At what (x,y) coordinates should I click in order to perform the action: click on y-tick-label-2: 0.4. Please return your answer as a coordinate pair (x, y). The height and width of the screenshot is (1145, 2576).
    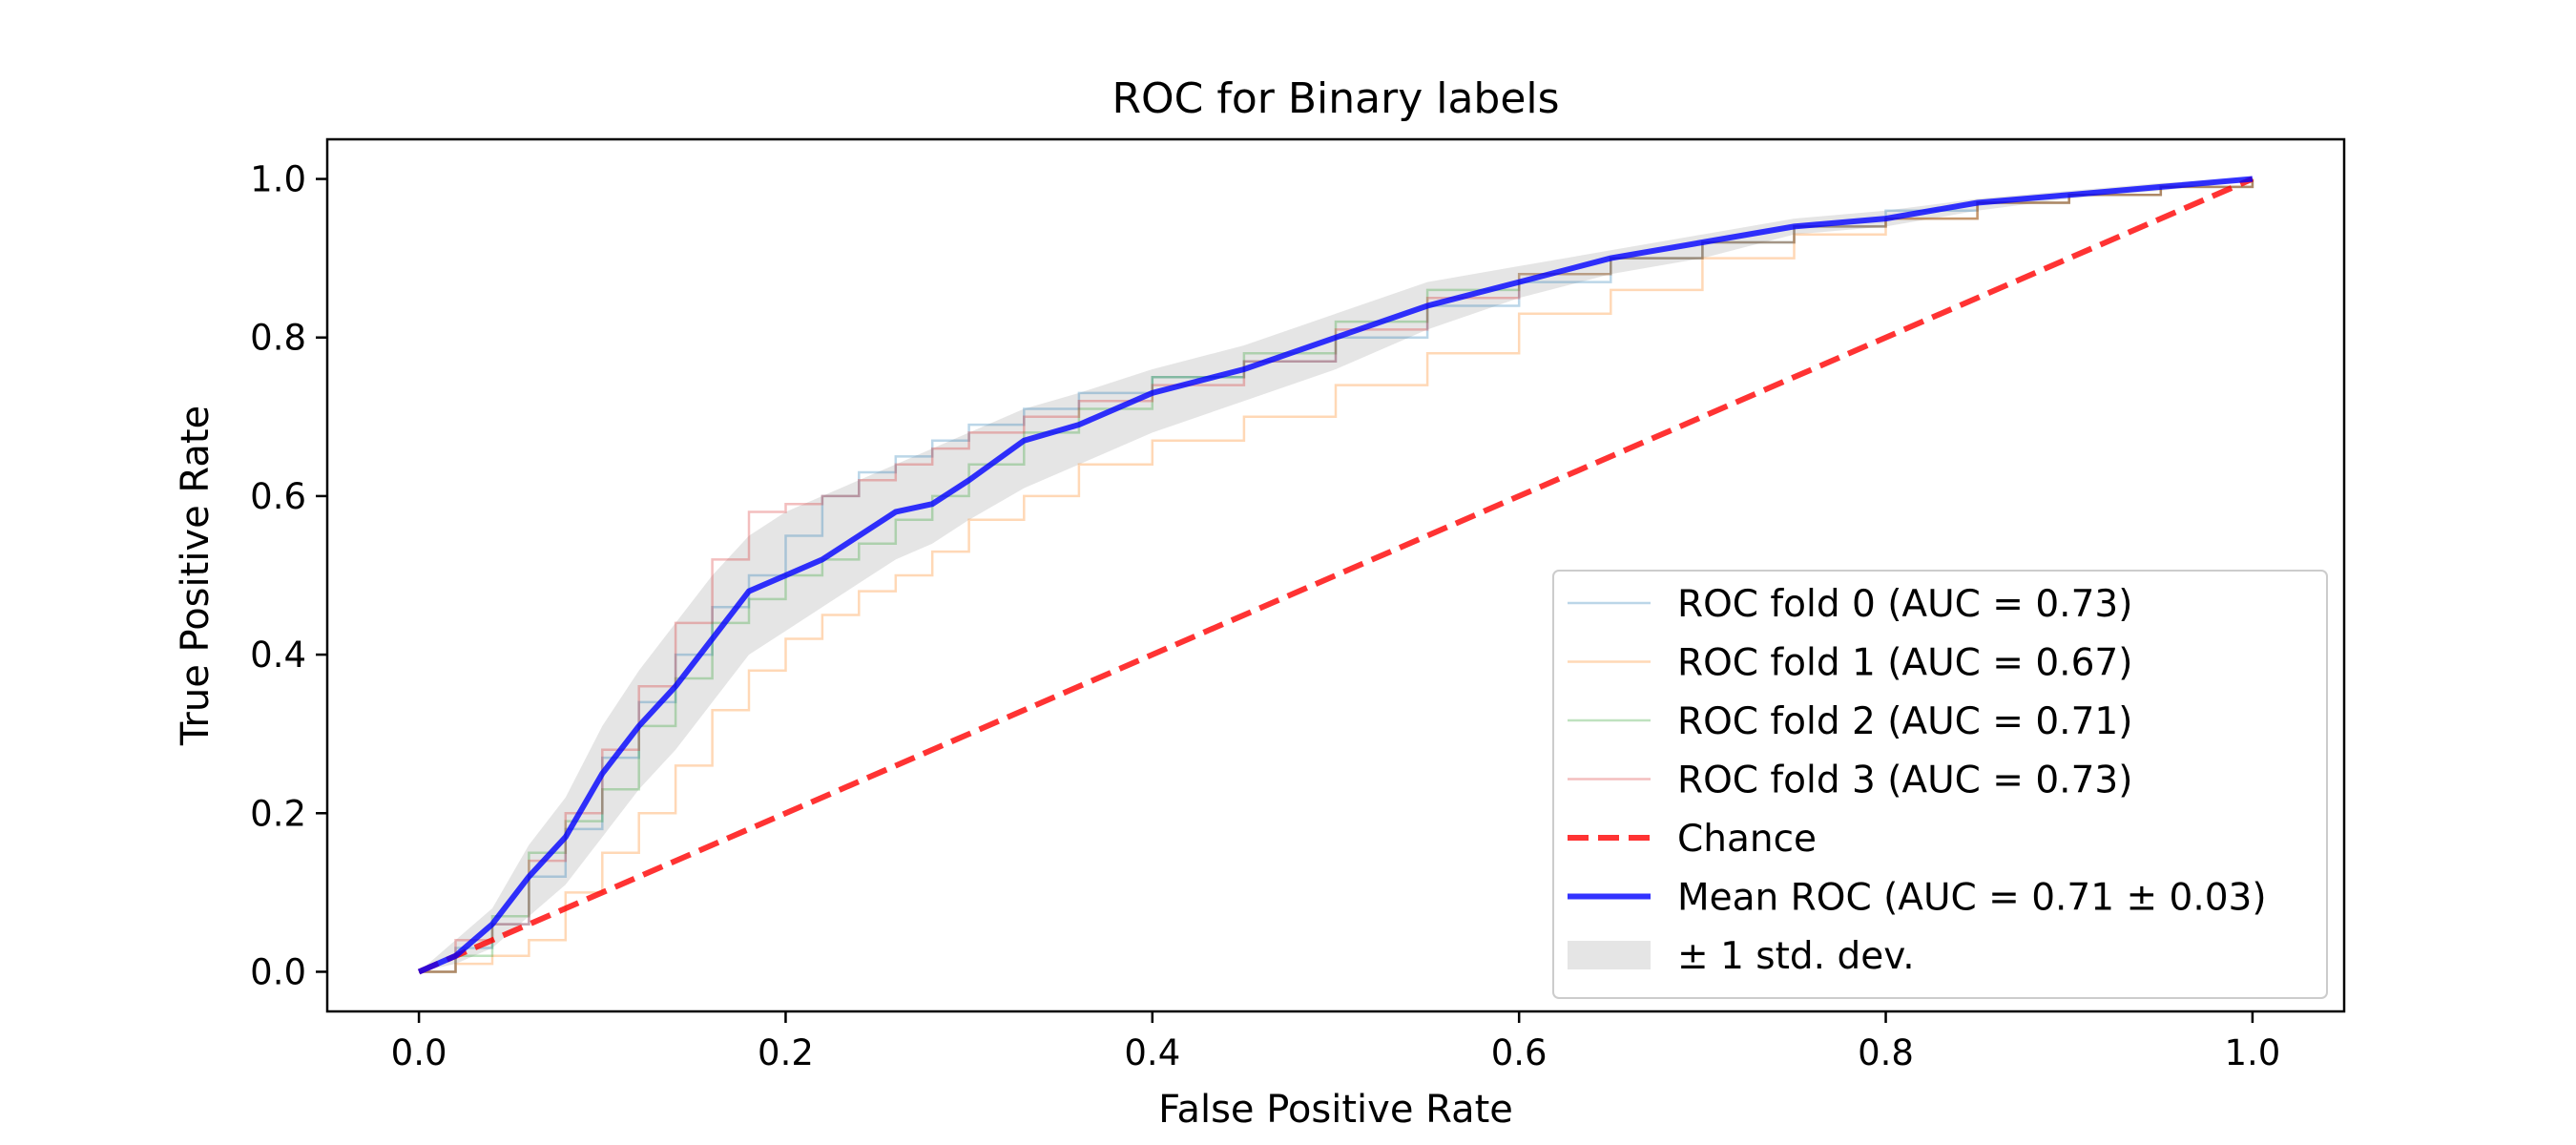
    Looking at the image, I should click on (278, 655).